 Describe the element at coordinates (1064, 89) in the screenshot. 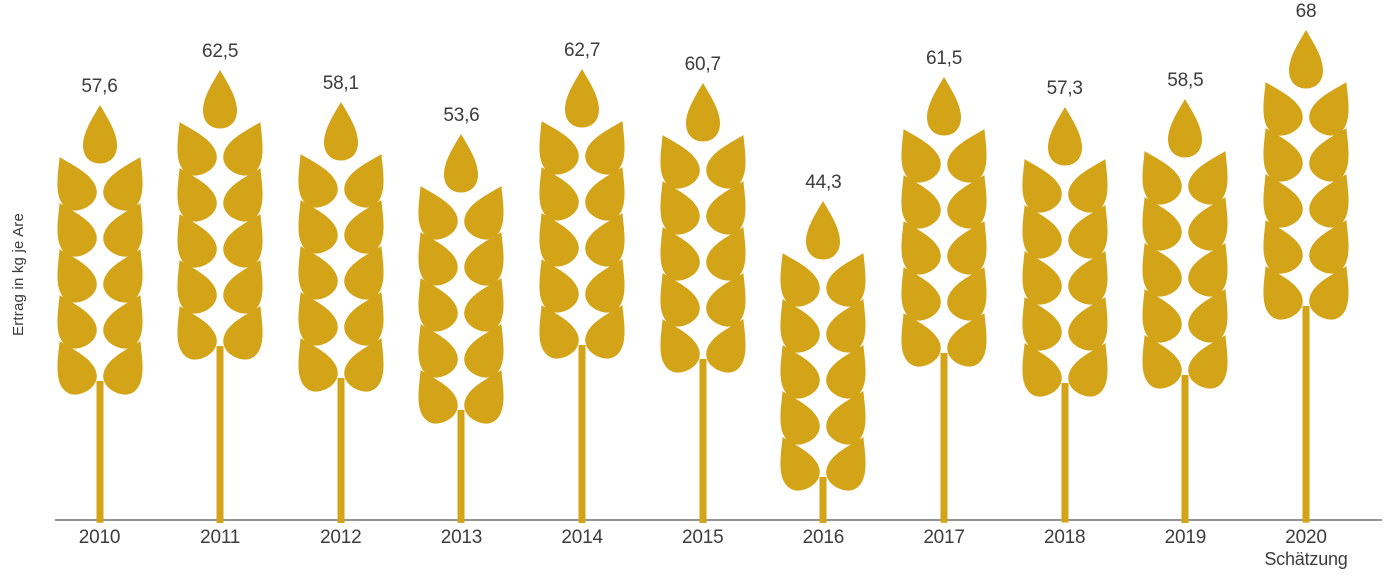

I see `value-label-2018: 57,3` at that location.